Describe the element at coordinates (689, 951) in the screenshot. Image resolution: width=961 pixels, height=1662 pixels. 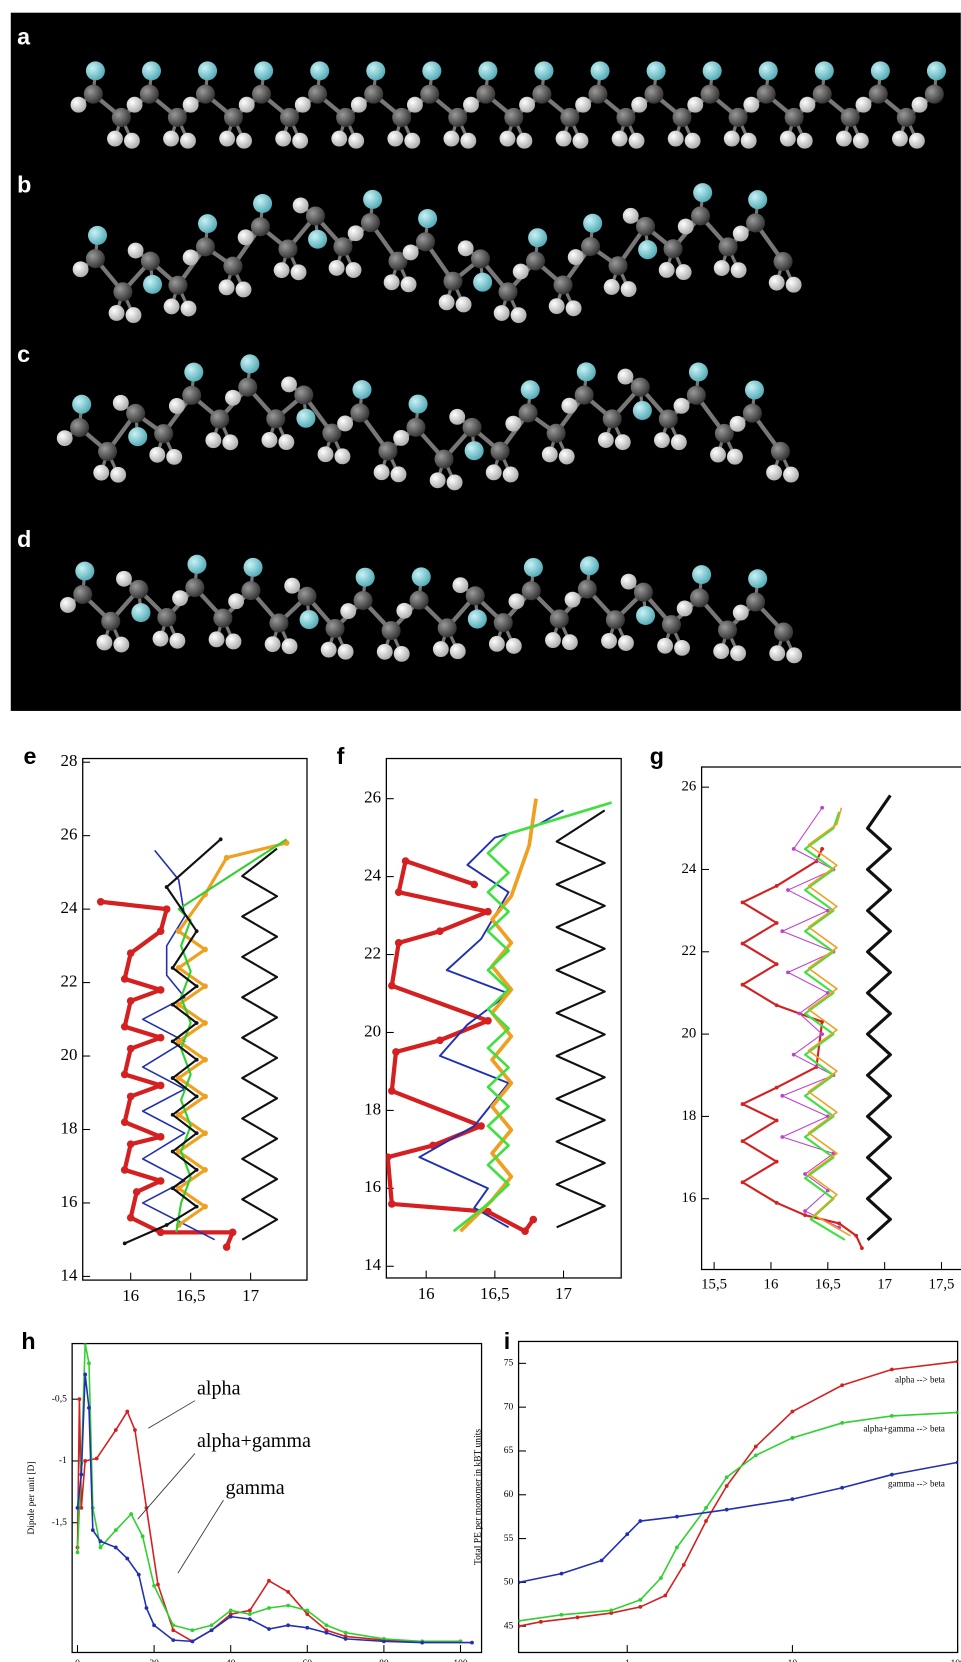
I see `y-tick-label: 22` at that location.